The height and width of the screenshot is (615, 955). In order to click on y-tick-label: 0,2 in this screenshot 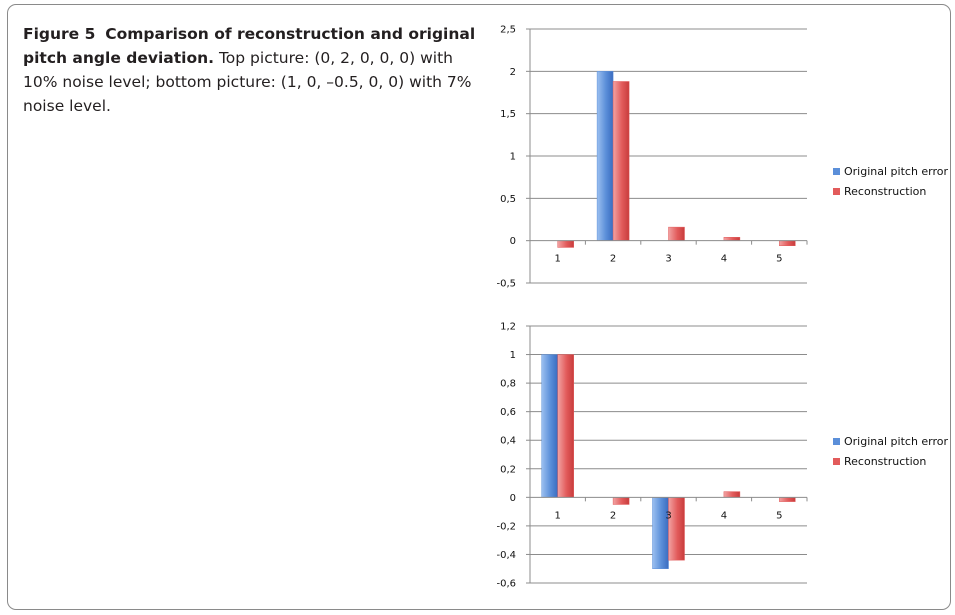, I will do `click(508, 469)`.